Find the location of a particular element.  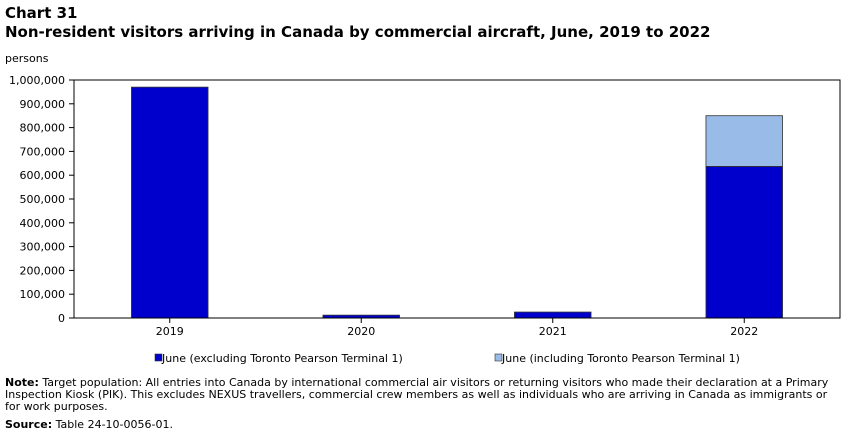

y-tick-label: 1,000,000 is located at coordinates (37, 80).